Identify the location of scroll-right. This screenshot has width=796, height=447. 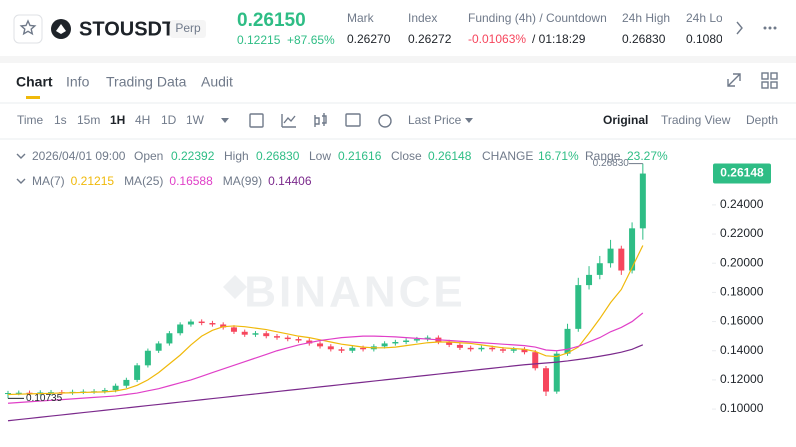
(739, 28).